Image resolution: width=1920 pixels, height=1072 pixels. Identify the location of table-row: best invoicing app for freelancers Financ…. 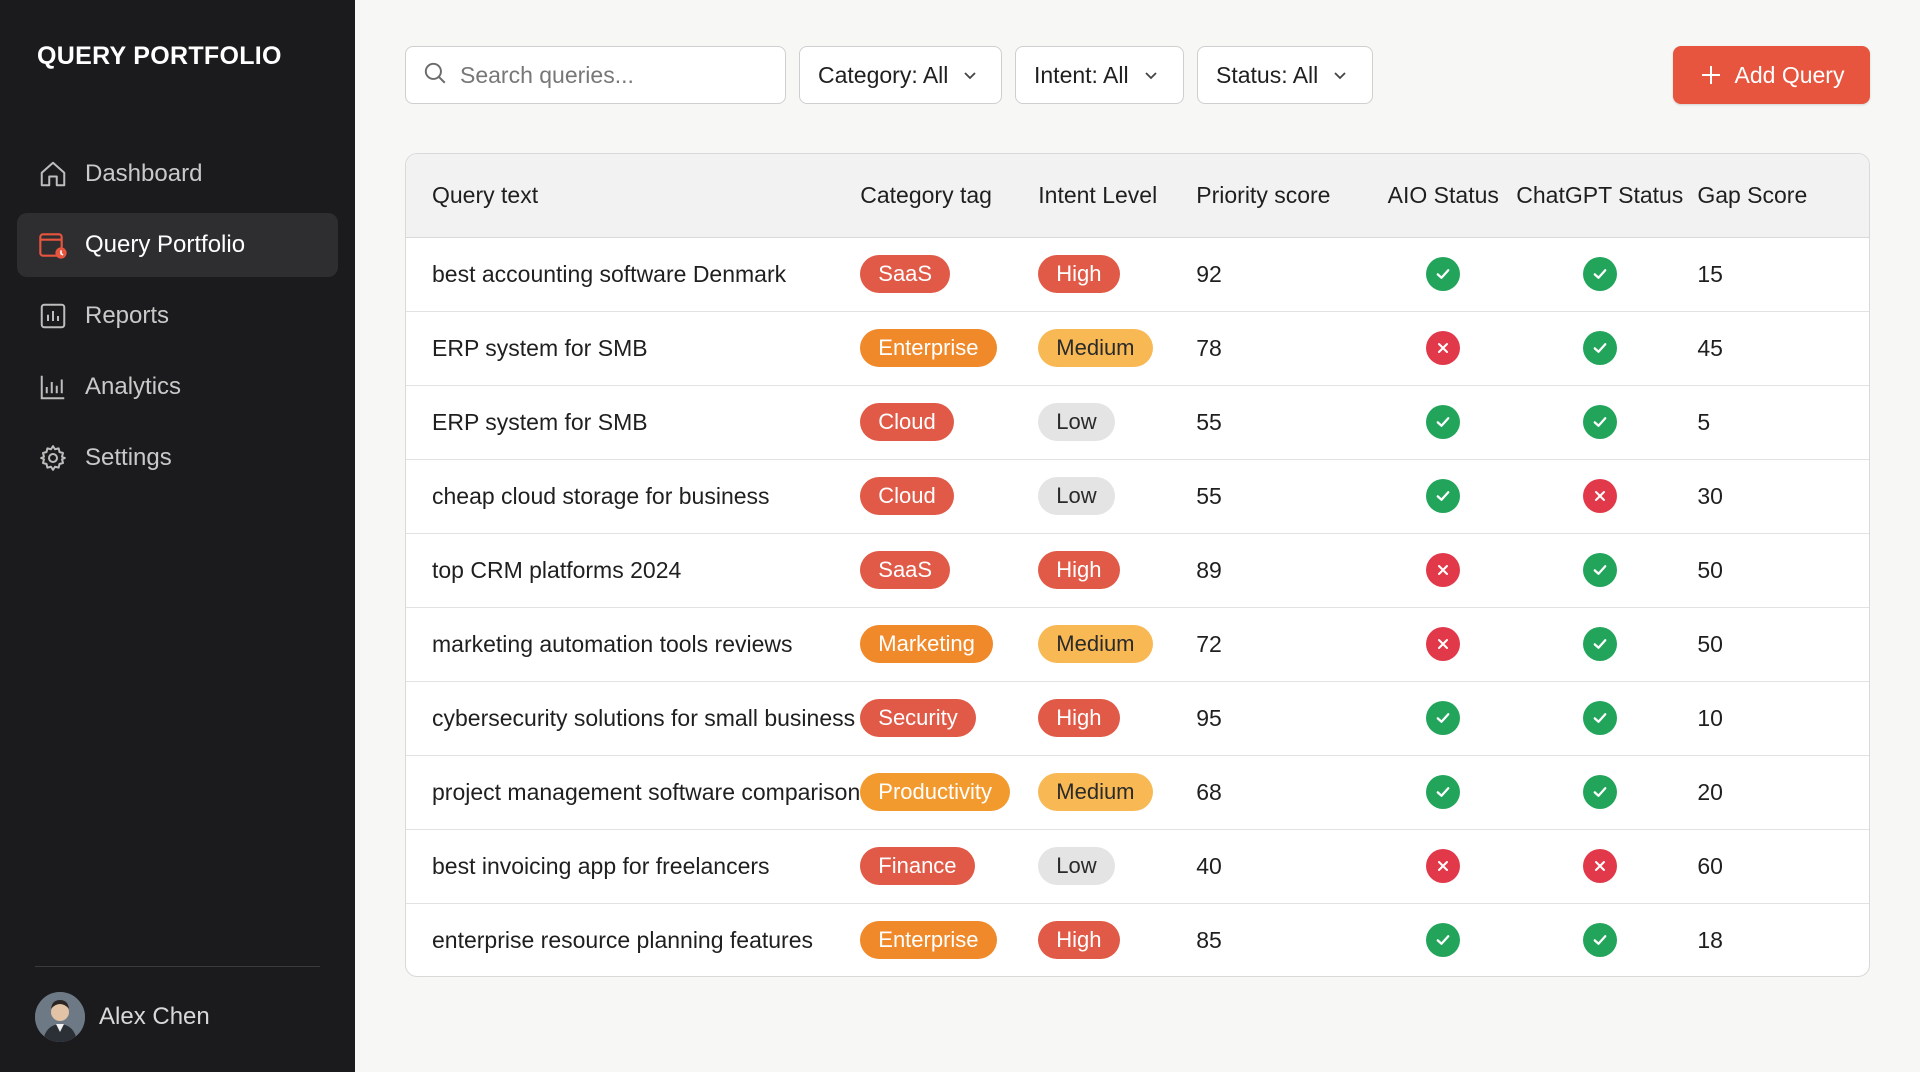
(1137, 866).